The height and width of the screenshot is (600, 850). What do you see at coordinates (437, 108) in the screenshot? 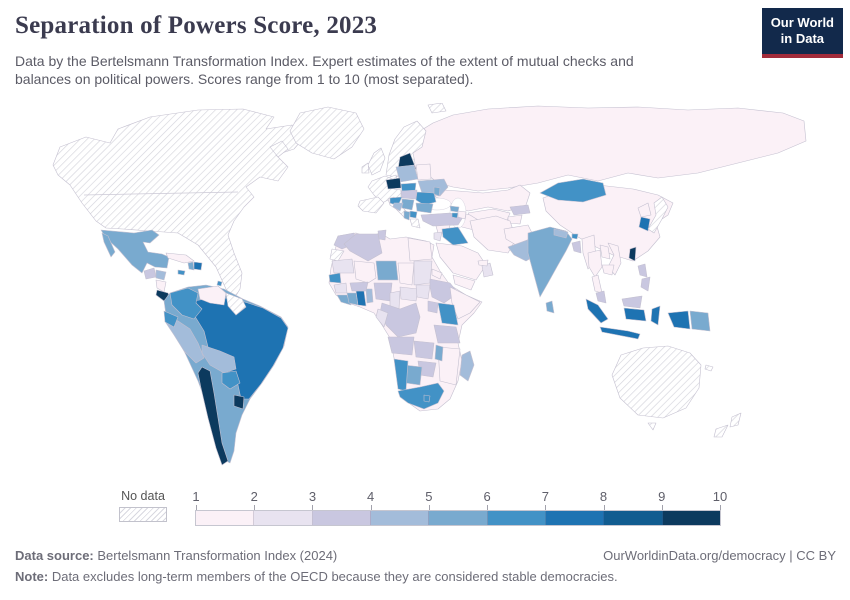
I see `country-norway` at bounding box center [437, 108].